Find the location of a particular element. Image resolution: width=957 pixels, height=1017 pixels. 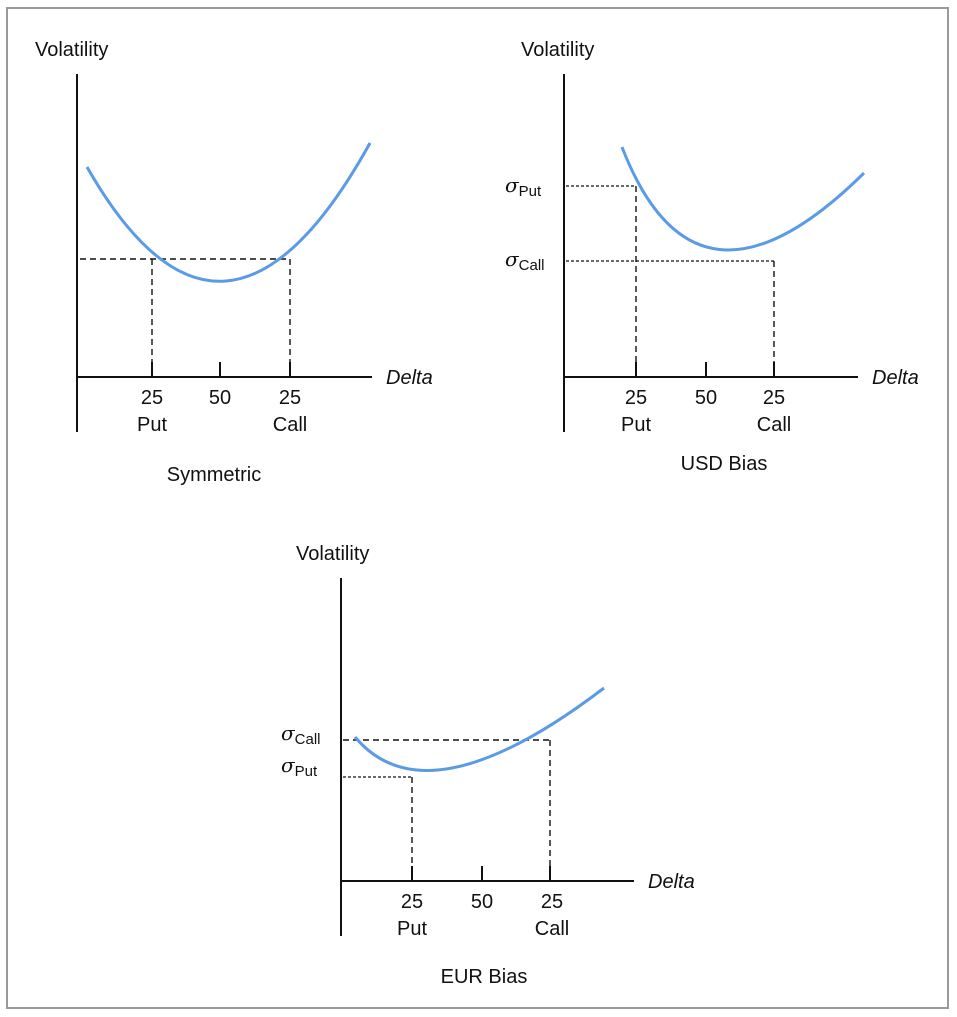

guide-lines is located at coordinates (185, 317).